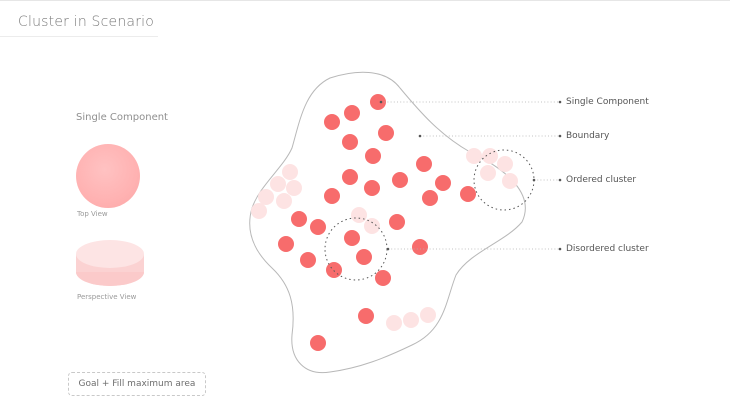  I want to click on callout-ordered-cluster: Ordered cluster, so click(601, 180).